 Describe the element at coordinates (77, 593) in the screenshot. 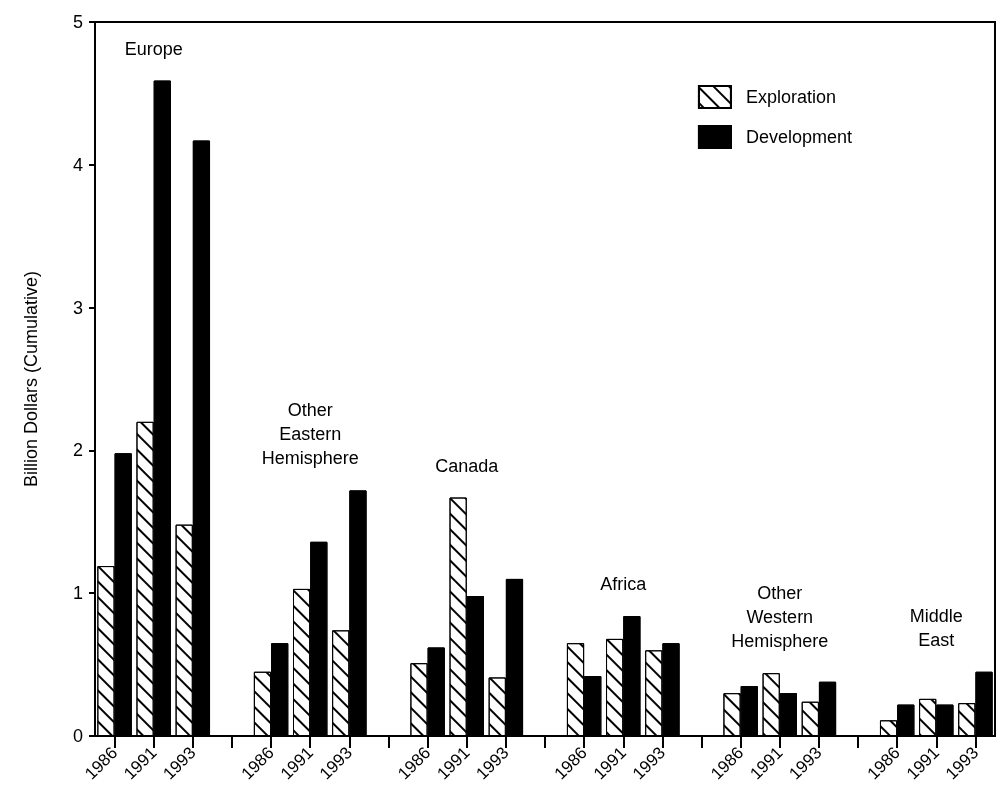

I see `y-tick-label: 1` at that location.